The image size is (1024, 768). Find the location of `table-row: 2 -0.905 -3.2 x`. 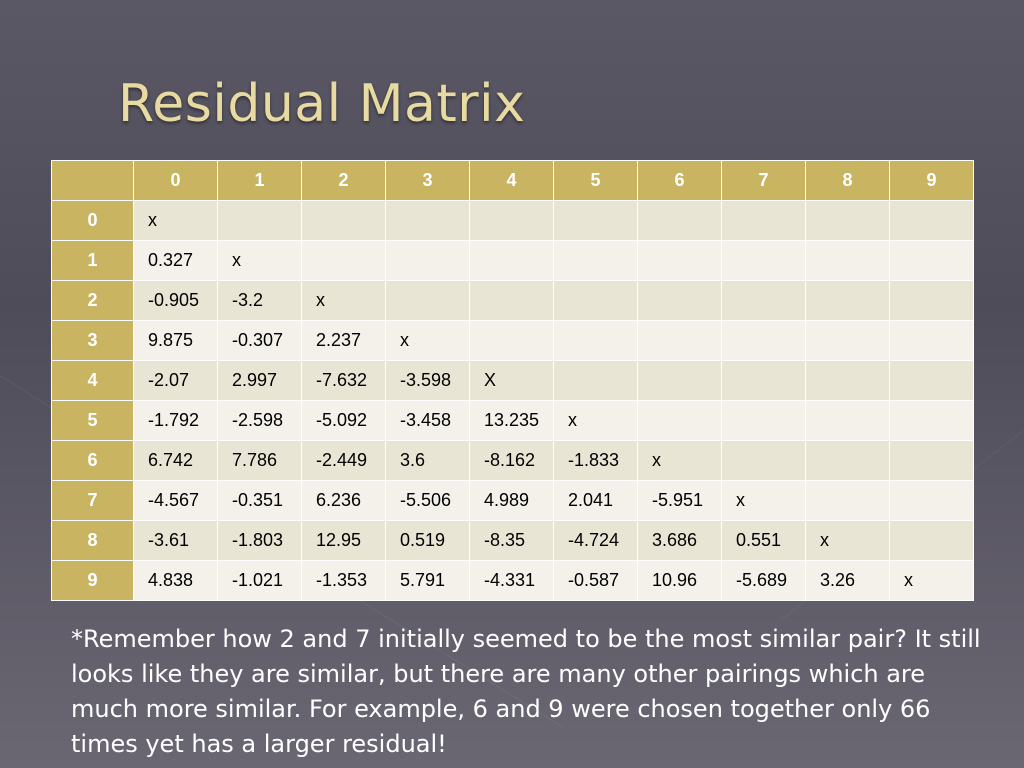

table-row: 2 -0.905 -3.2 x is located at coordinates (512, 301).